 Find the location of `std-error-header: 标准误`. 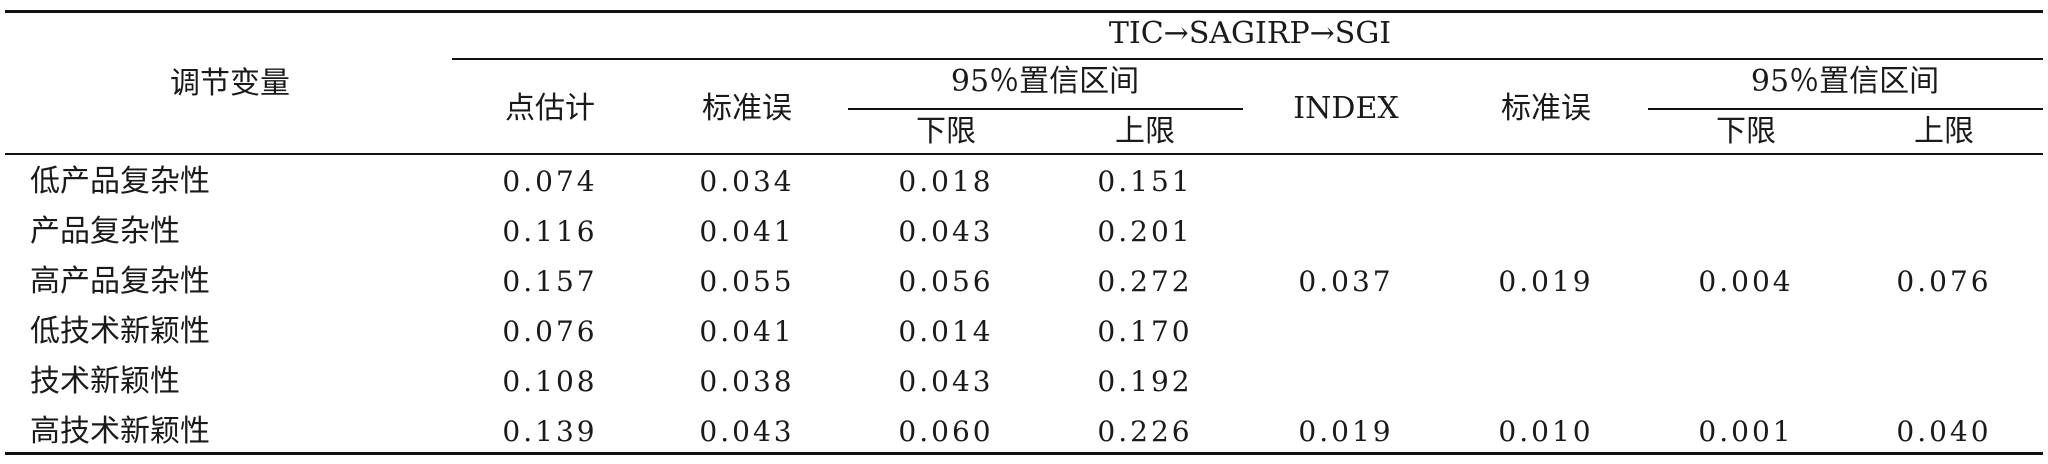

std-error-header: 标准误 is located at coordinates (747, 108).